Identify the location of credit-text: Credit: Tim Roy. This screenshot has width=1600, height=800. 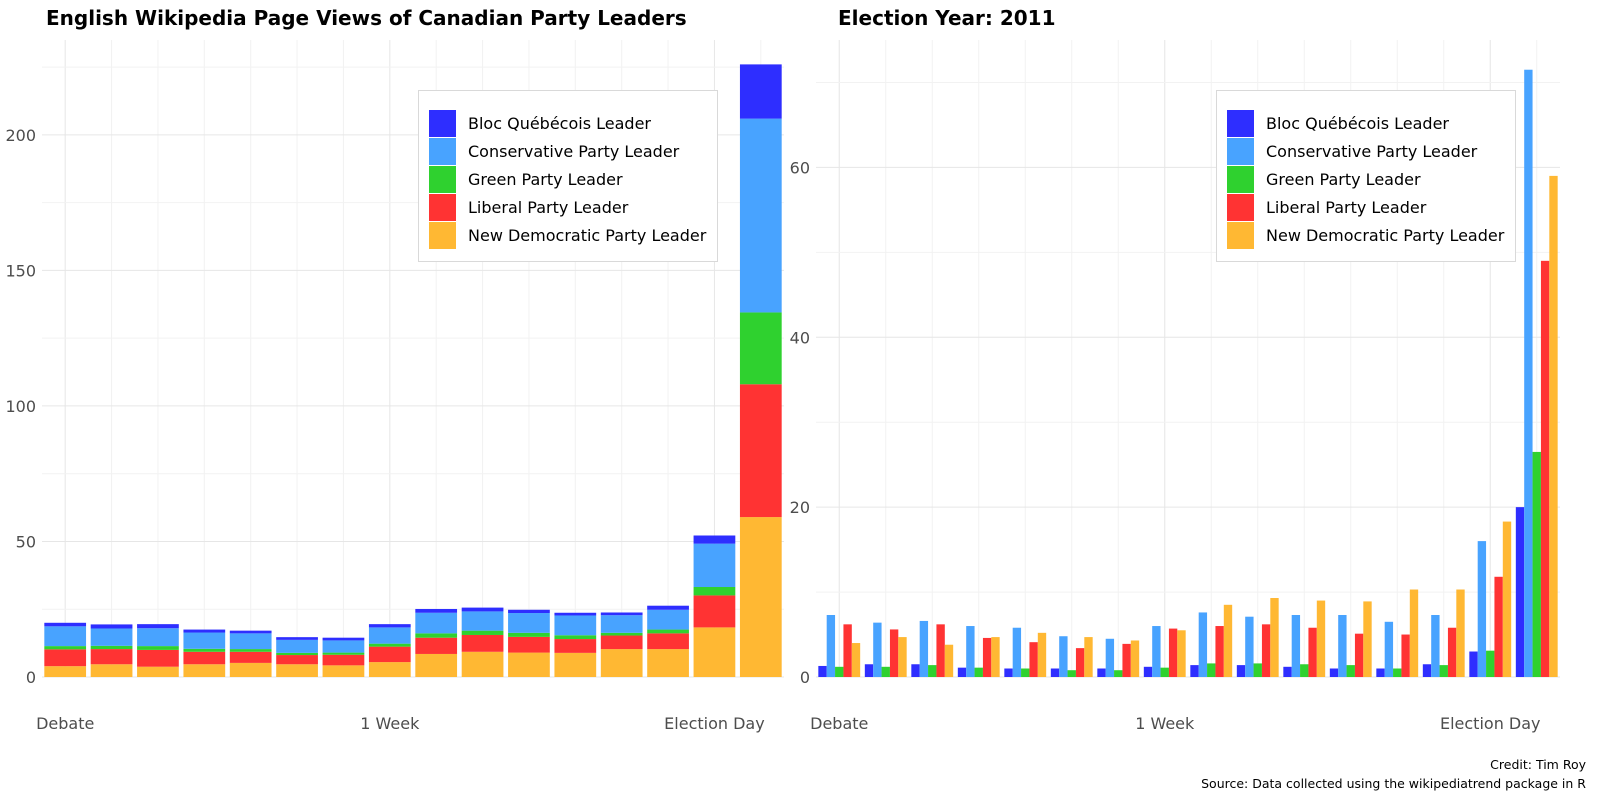
(1538, 764).